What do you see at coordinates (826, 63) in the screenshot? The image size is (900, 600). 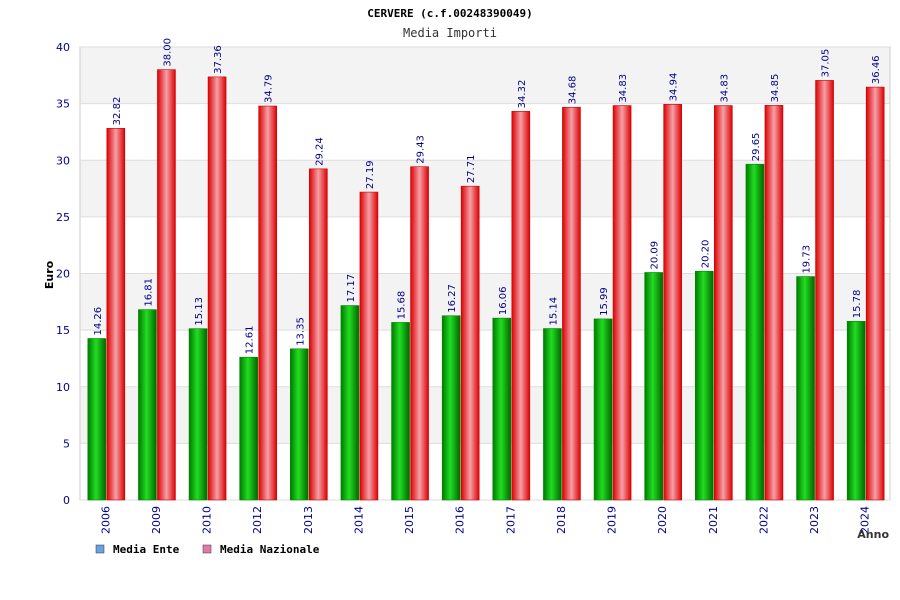 I see `value-label-media-nazionale-2023: 37.05` at bounding box center [826, 63].